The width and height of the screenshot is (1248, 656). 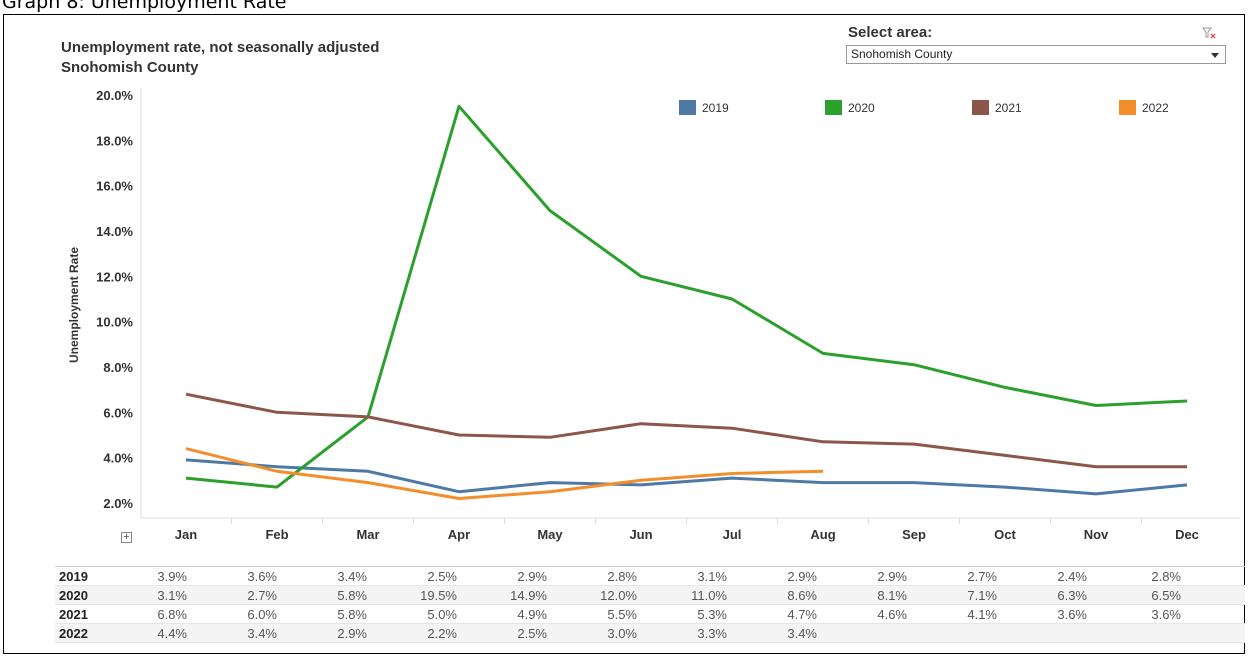 I want to click on x-tick-label: Jun, so click(x=640, y=534).